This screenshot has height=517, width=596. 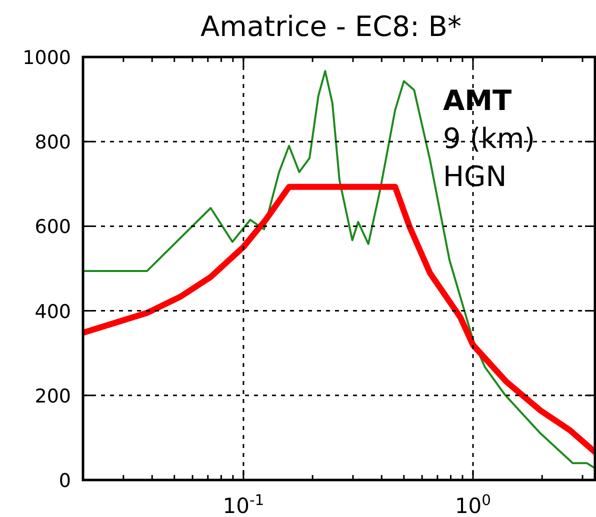 What do you see at coordinates (52, 311) in the screenshot?
I see `y-tick-label: 400` at bounding box center [52, 311].